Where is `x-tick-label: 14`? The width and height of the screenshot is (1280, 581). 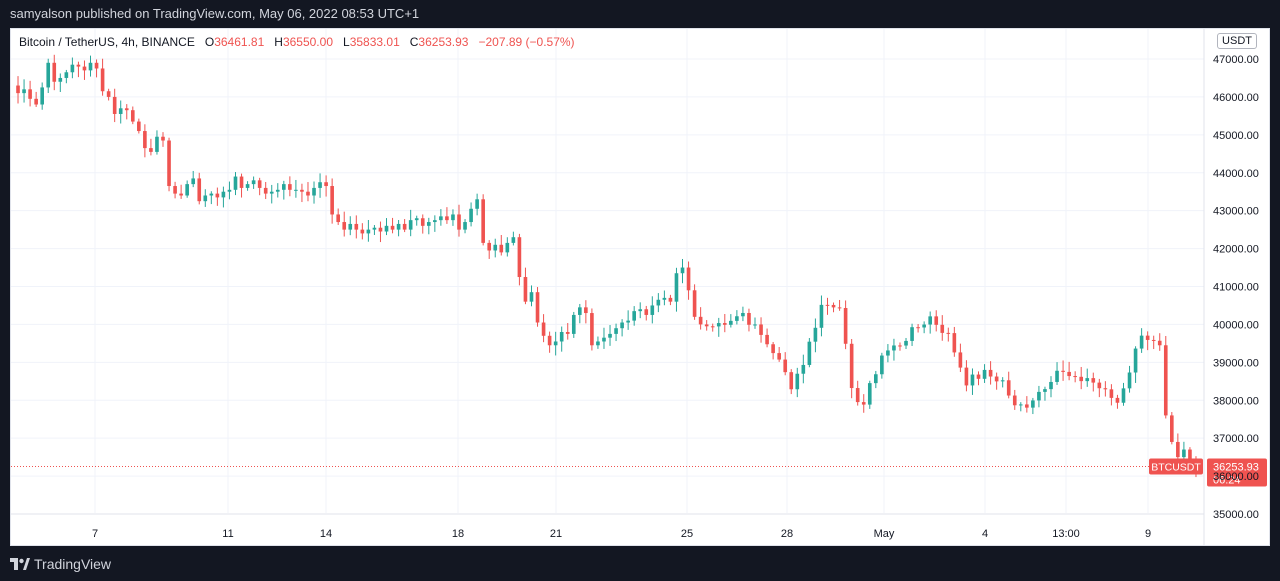 x-tick-label: 14 is located at coordinates (326, 534).